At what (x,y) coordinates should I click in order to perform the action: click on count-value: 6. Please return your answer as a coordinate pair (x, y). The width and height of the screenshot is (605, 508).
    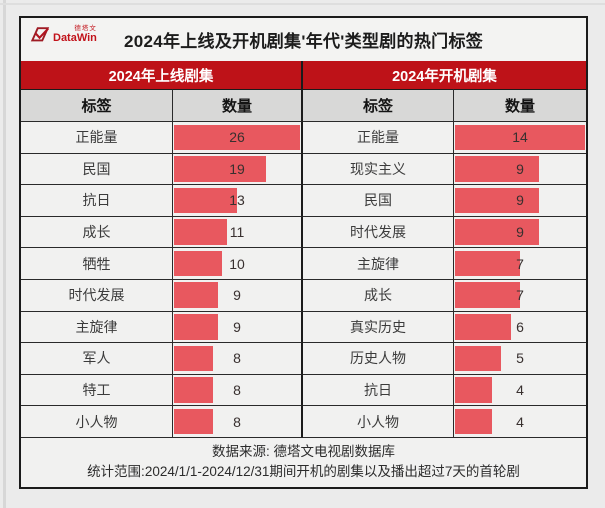
    Looking at the image, I should click on (520, 326).